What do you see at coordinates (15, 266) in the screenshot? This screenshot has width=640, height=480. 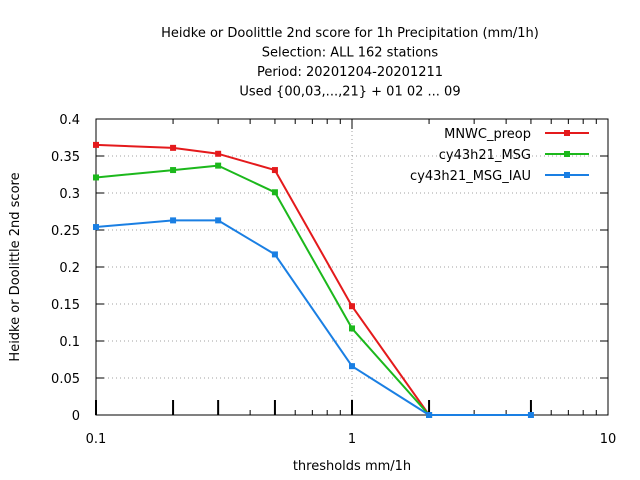 I see `y-axis-label: Heidke or Doolittle 2nd score` at bounding box center [15, 266].